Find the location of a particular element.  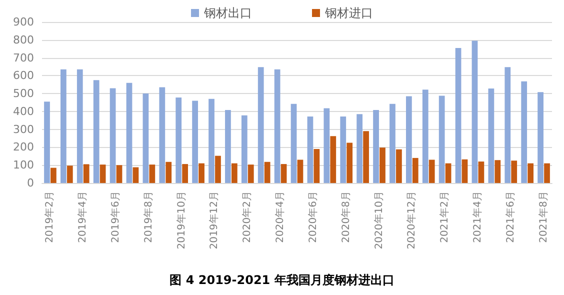

y-tick-label: 700 is located at coordinates (23, 57).